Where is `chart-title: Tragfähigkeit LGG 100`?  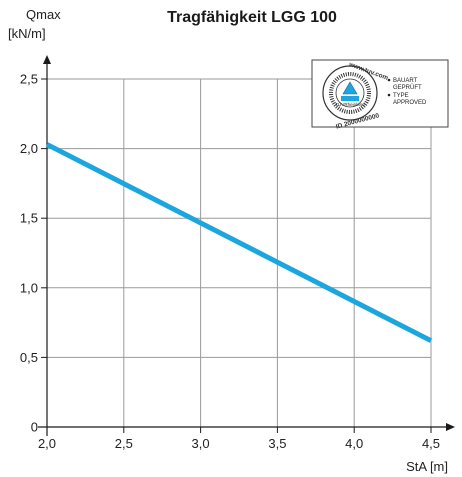 chart-title: Tragfähigkeit LGG 100 is located at coordinates (252, 17).